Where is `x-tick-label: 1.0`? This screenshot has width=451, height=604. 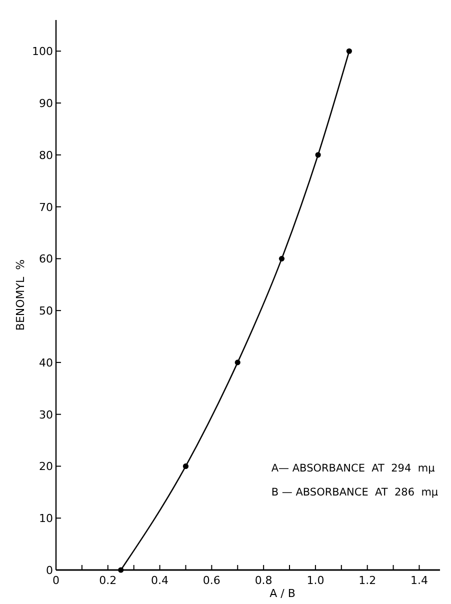 x-tick-label: 1.0 is located at coordinates (315, 580).